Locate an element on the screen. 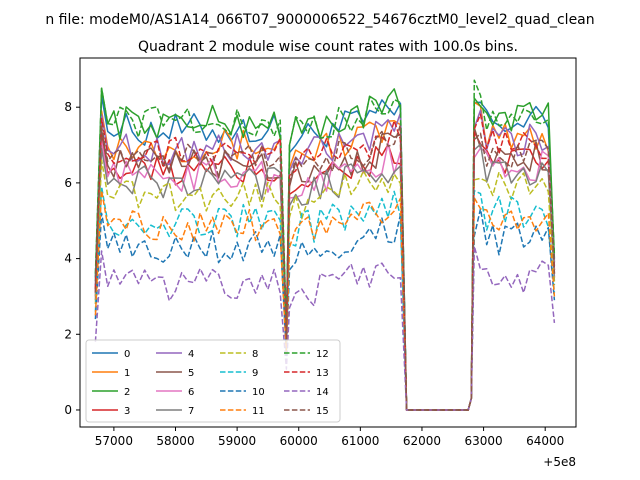 The height and width of the screenshot is (480, 640). y-tick-label: 6 is located at coordinates (68, 183).